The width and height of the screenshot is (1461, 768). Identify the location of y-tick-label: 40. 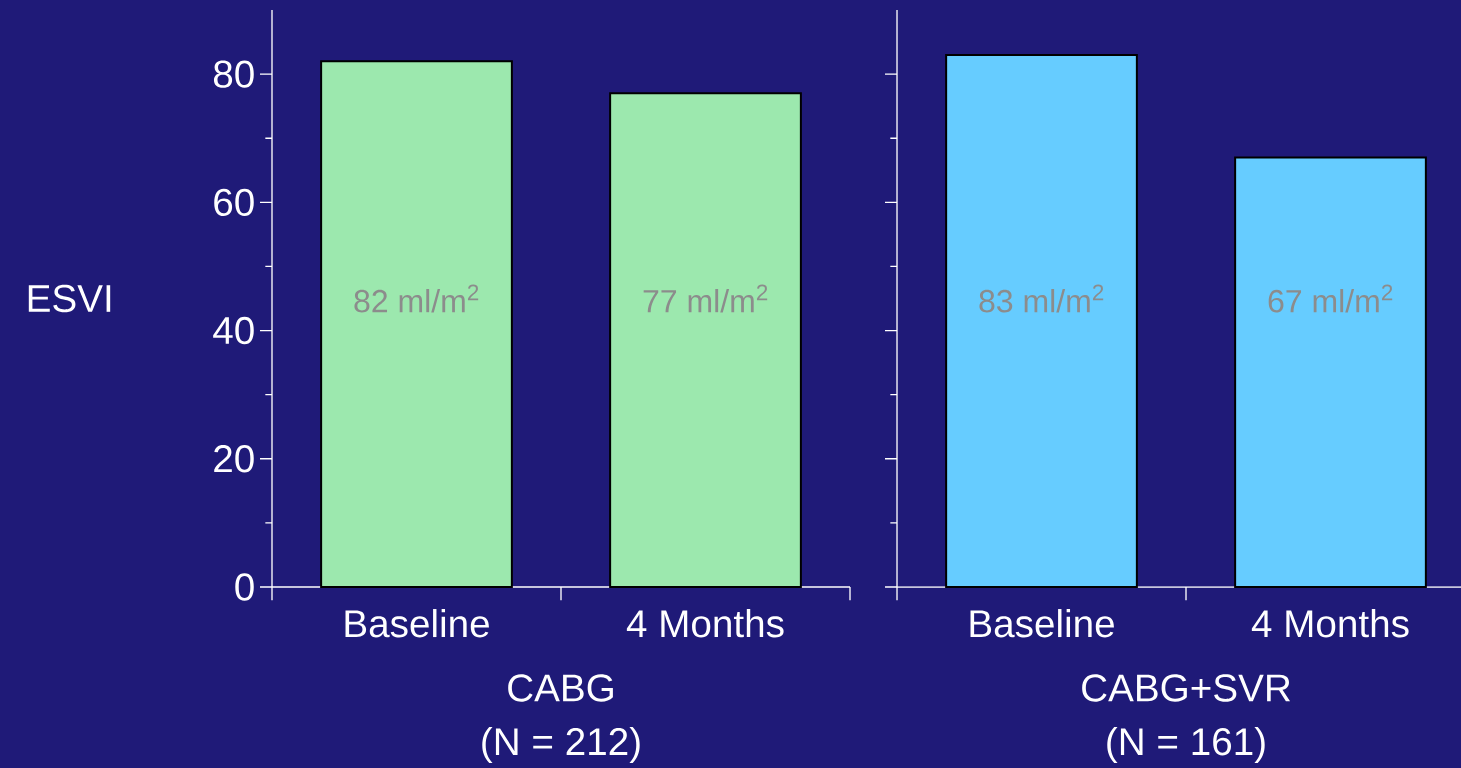
(233, 330).